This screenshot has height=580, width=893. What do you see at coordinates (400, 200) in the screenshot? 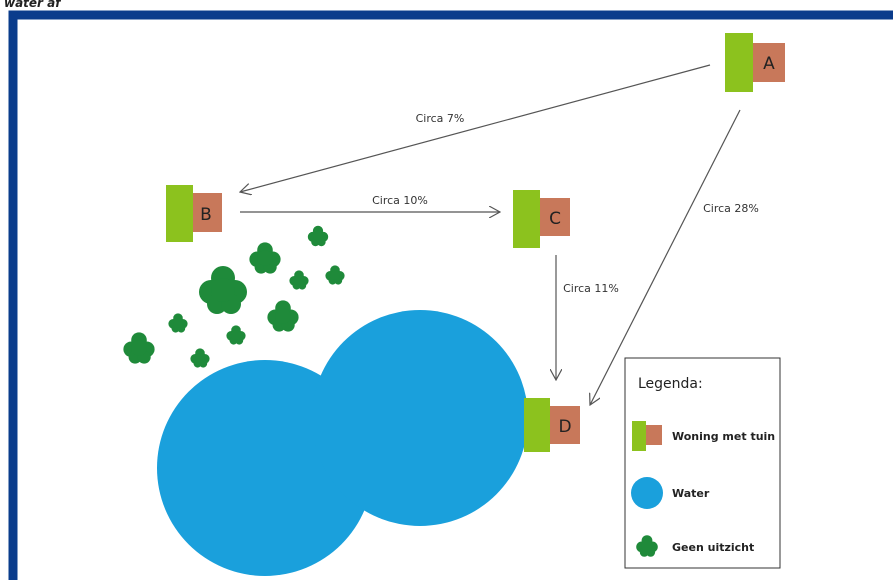
I see `edge-label: Circa 10%` at bounding box center [400, 200].